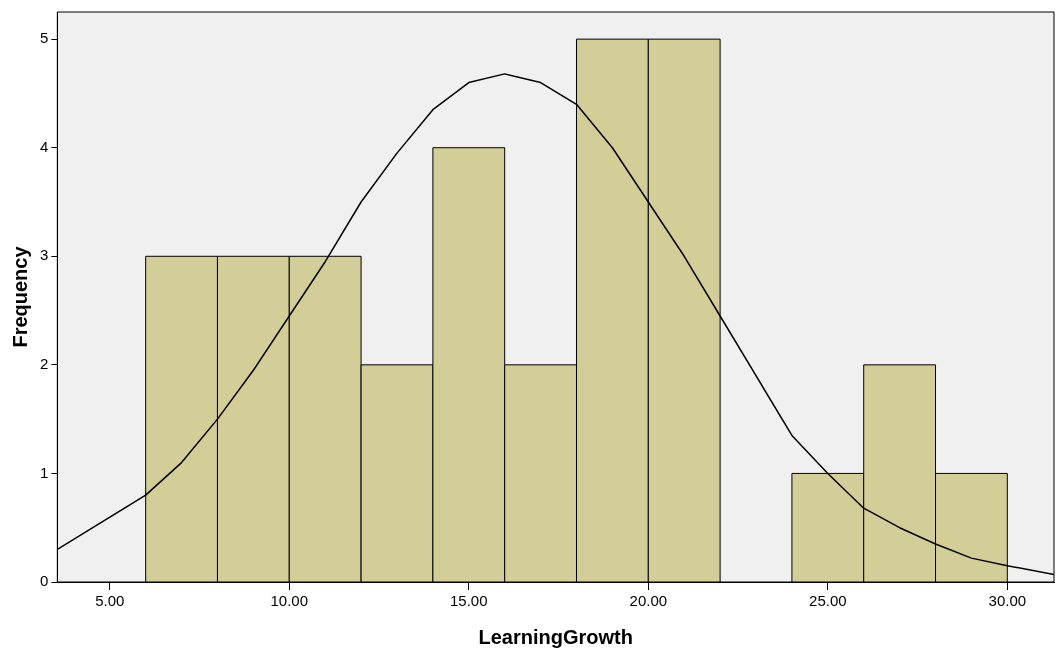  Describe the element at coordinates (44, 363) in the screenshot. I see `y-tick-label: 2` at that location.